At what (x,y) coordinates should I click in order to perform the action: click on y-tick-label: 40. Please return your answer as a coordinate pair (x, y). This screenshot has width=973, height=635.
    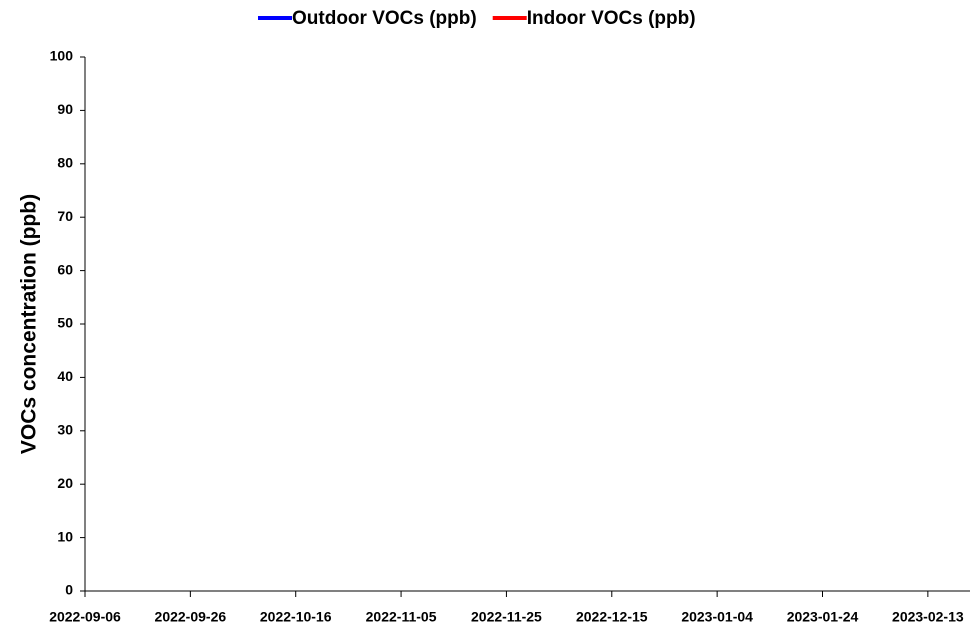
    Looking at the image, I should click on (65, 376).